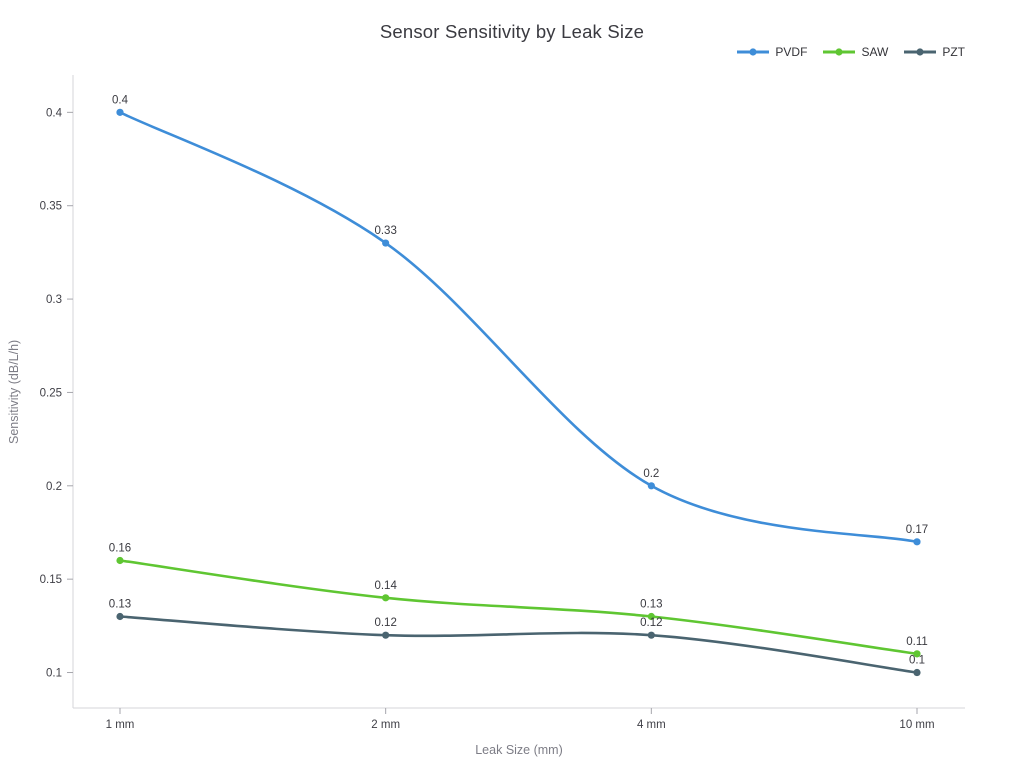 Image resolution: width=1024 pixels, height=768 pixels. I want to click on point-label-saw: 0.13, so click(651, 605).